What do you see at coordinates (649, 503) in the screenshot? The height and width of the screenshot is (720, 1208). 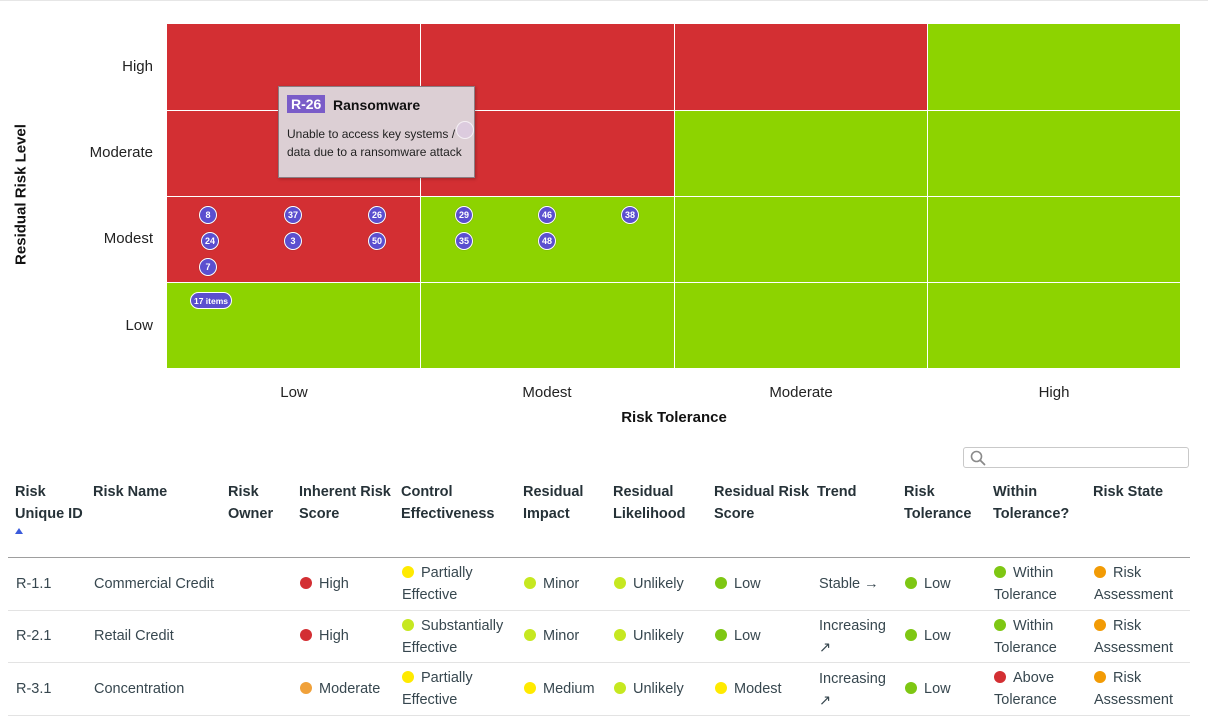 I see `col-residual-likelihood: Residual Likelihood` at bounding box center [649, 503].